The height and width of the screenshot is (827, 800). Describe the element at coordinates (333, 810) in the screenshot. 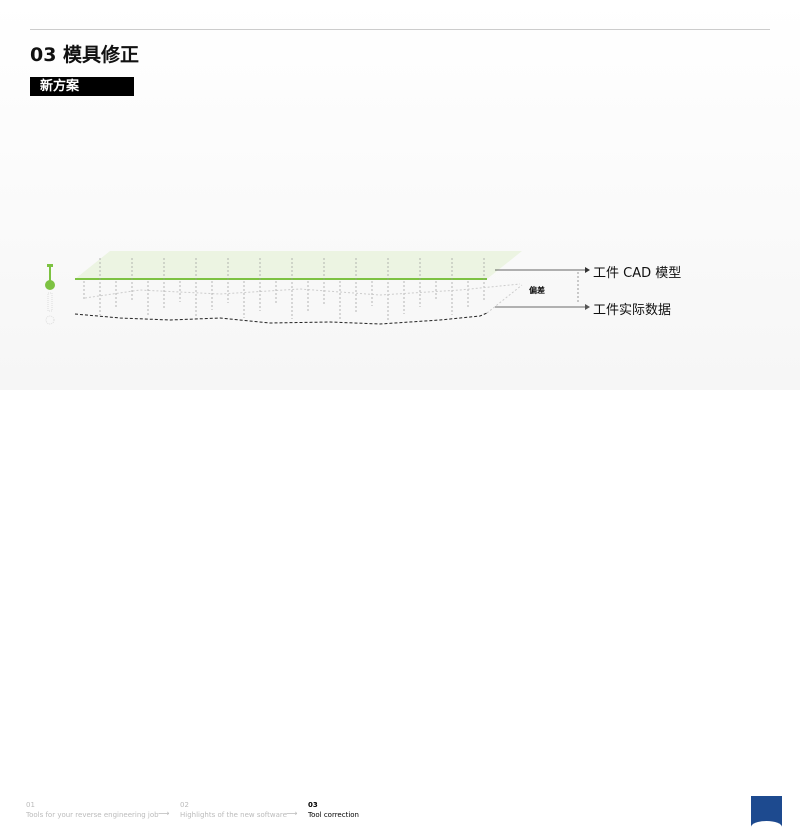

I see `step-03: 03 Tool correction` at that location.